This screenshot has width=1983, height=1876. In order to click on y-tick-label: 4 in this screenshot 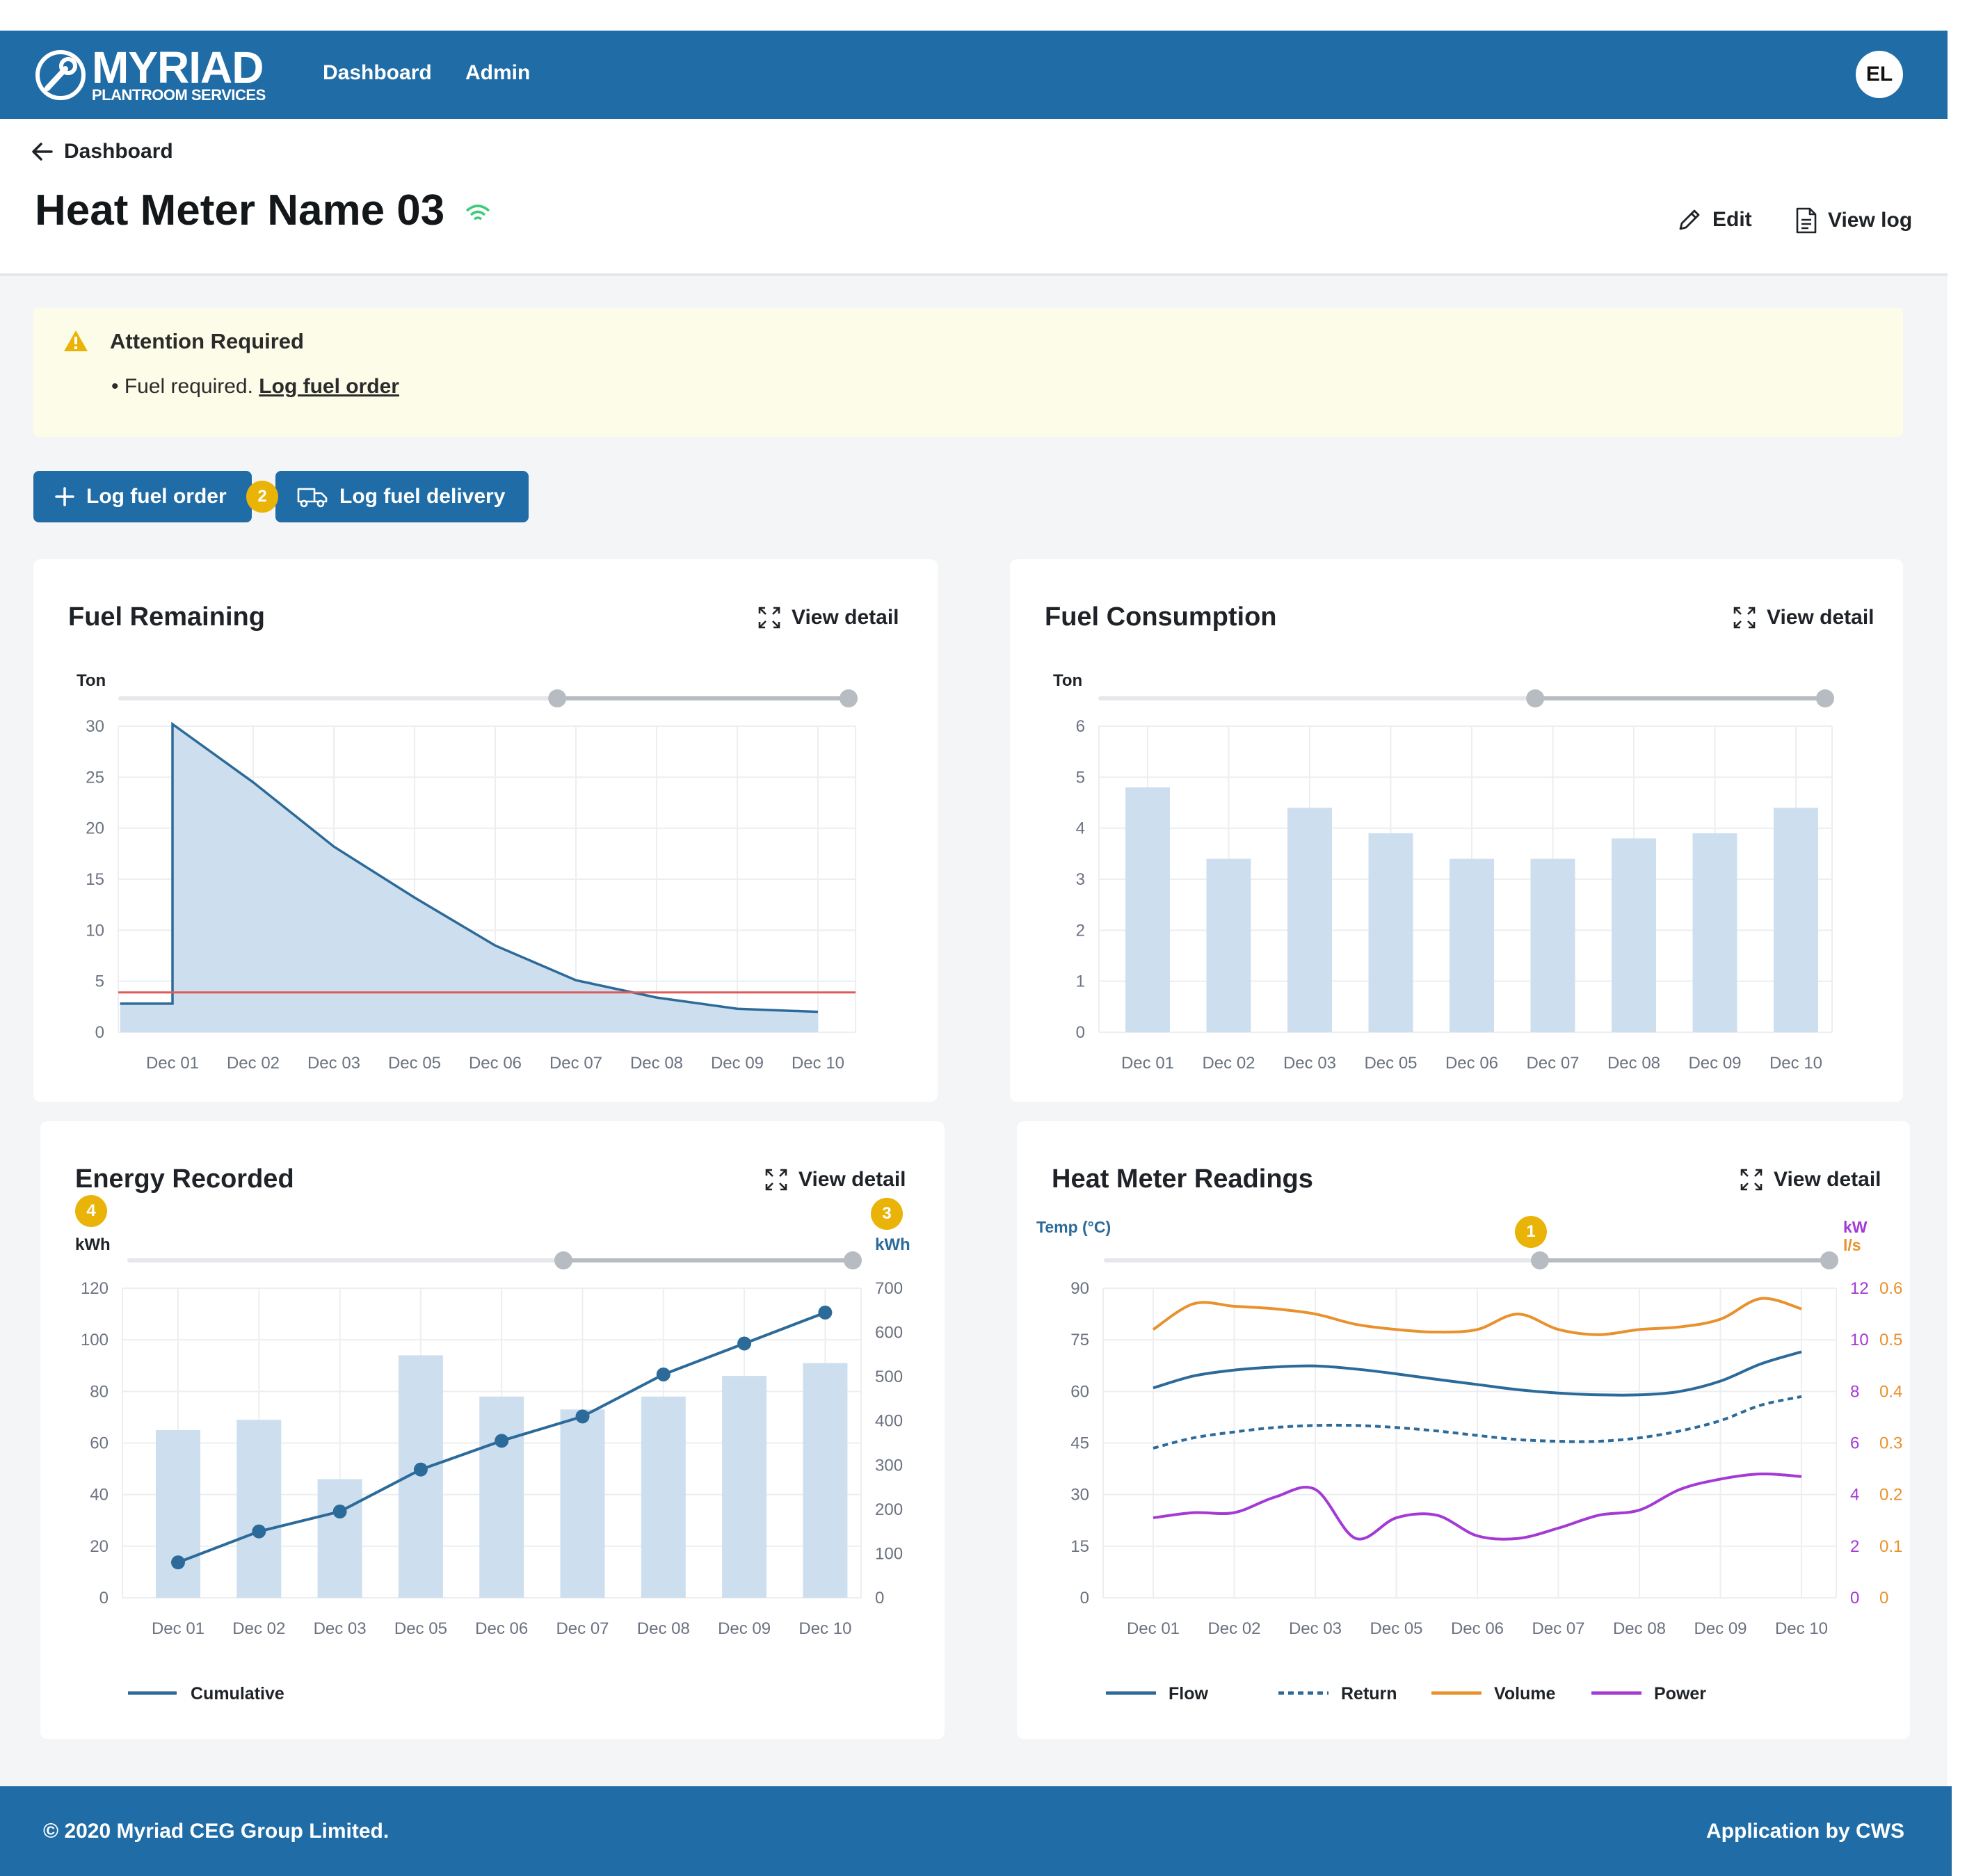, I will do `click(1080, 828)`.